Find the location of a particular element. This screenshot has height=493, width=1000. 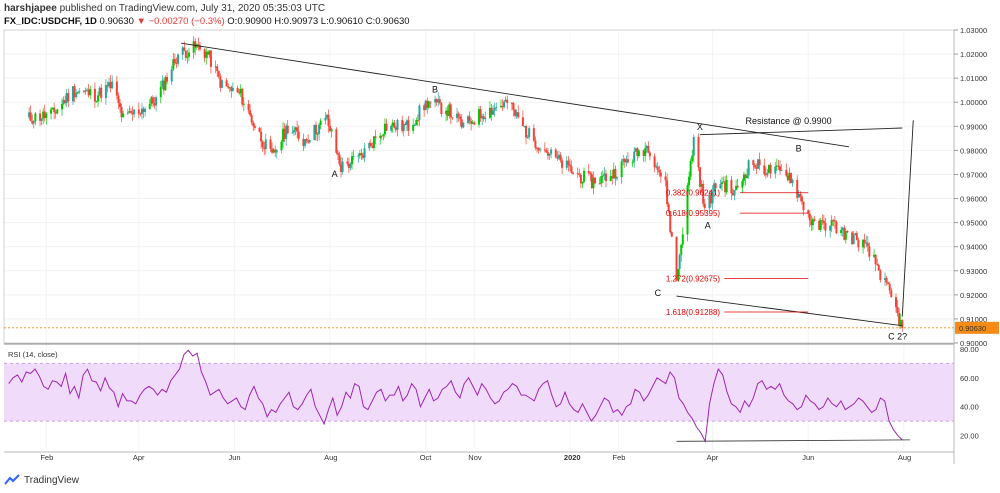

annotation-label: C 2? is located at coordinates (897, 336).